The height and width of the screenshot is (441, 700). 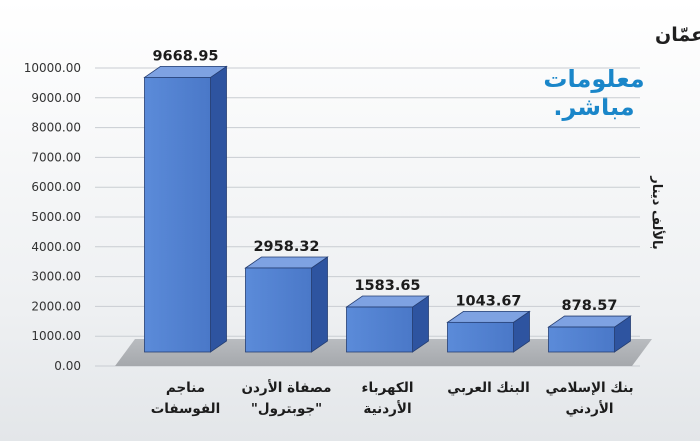 What do you see at coordinates (677, 34) in the screenshot?
I see `chart-title: أنشط 5 أسهم قيمةً ببورصة عمّان` at bounding box center [677, 34].